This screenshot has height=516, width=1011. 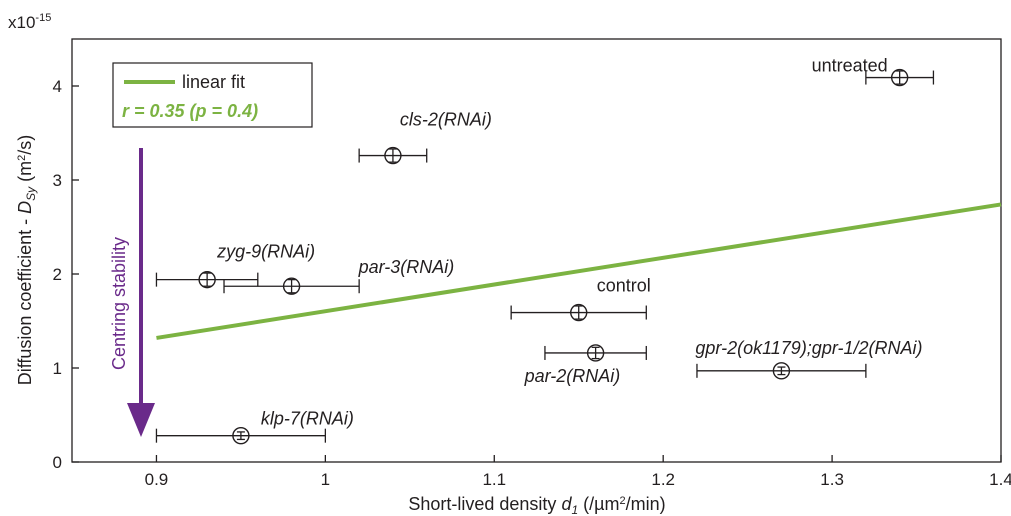 I want to click on annotation-text: Centring stability, so click(x=119, y=303).